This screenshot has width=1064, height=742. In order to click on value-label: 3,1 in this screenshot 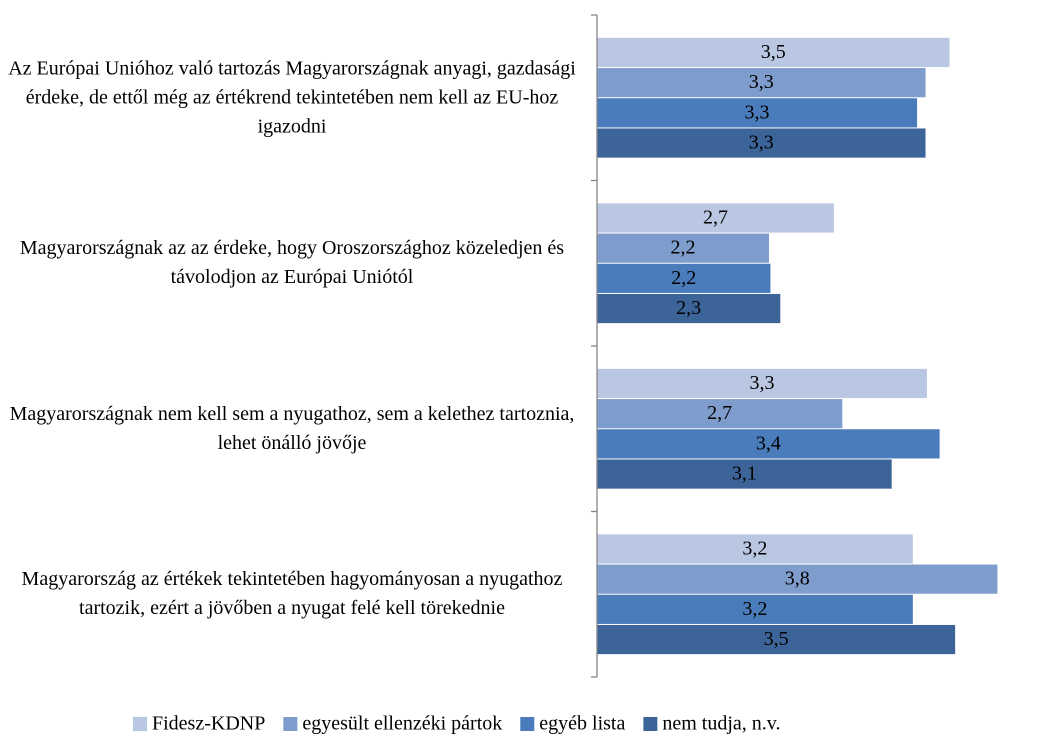, I will do `click(744, 474)`.